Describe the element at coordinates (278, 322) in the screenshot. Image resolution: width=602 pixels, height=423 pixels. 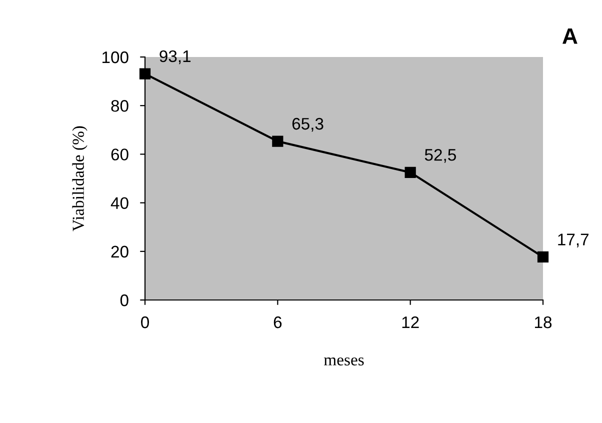
I see `x-tick-label: 6` at that location.